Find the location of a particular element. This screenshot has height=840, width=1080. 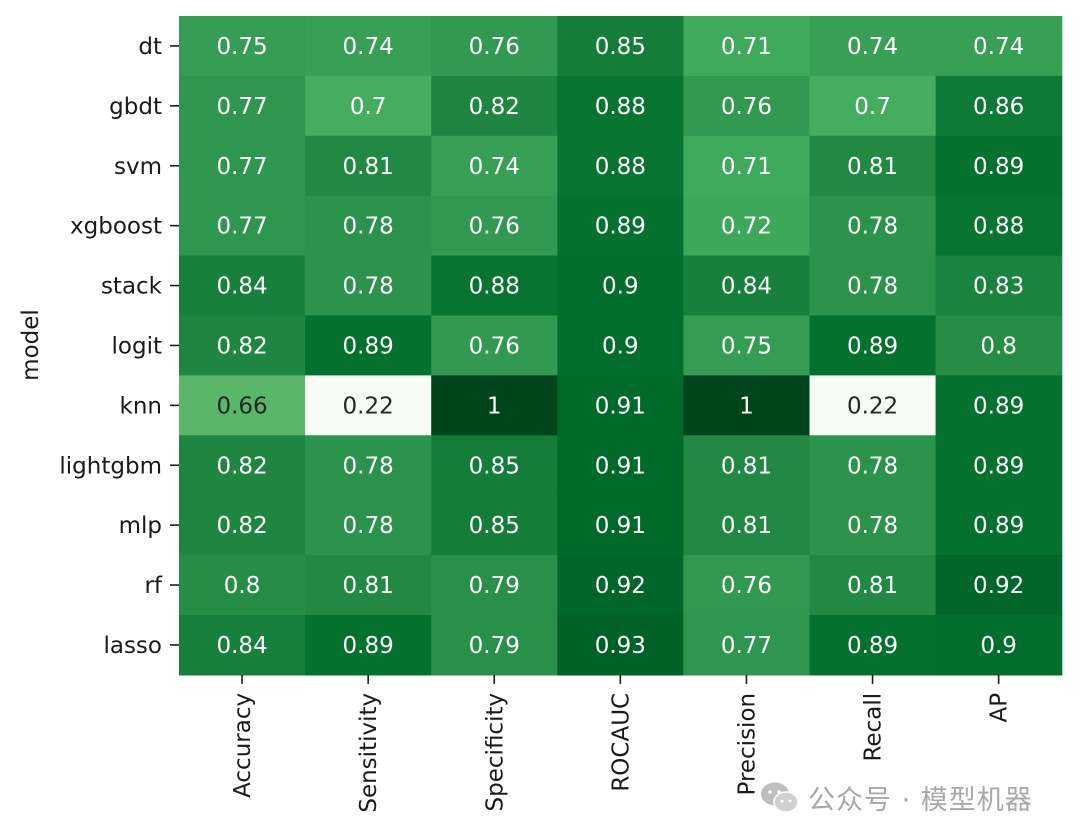

cell-value-dt-AP: 0.74 is located at coordinates (998, 47).